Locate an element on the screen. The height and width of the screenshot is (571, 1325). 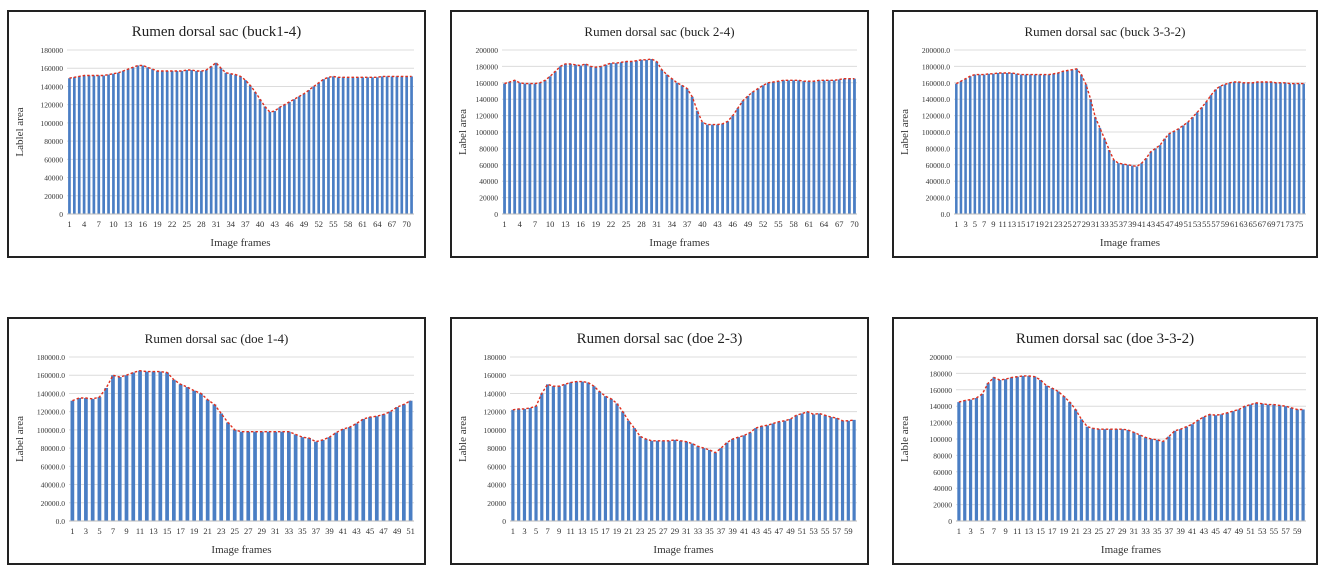
x-tick-label: 19 is located at coordinates (1064, 531).